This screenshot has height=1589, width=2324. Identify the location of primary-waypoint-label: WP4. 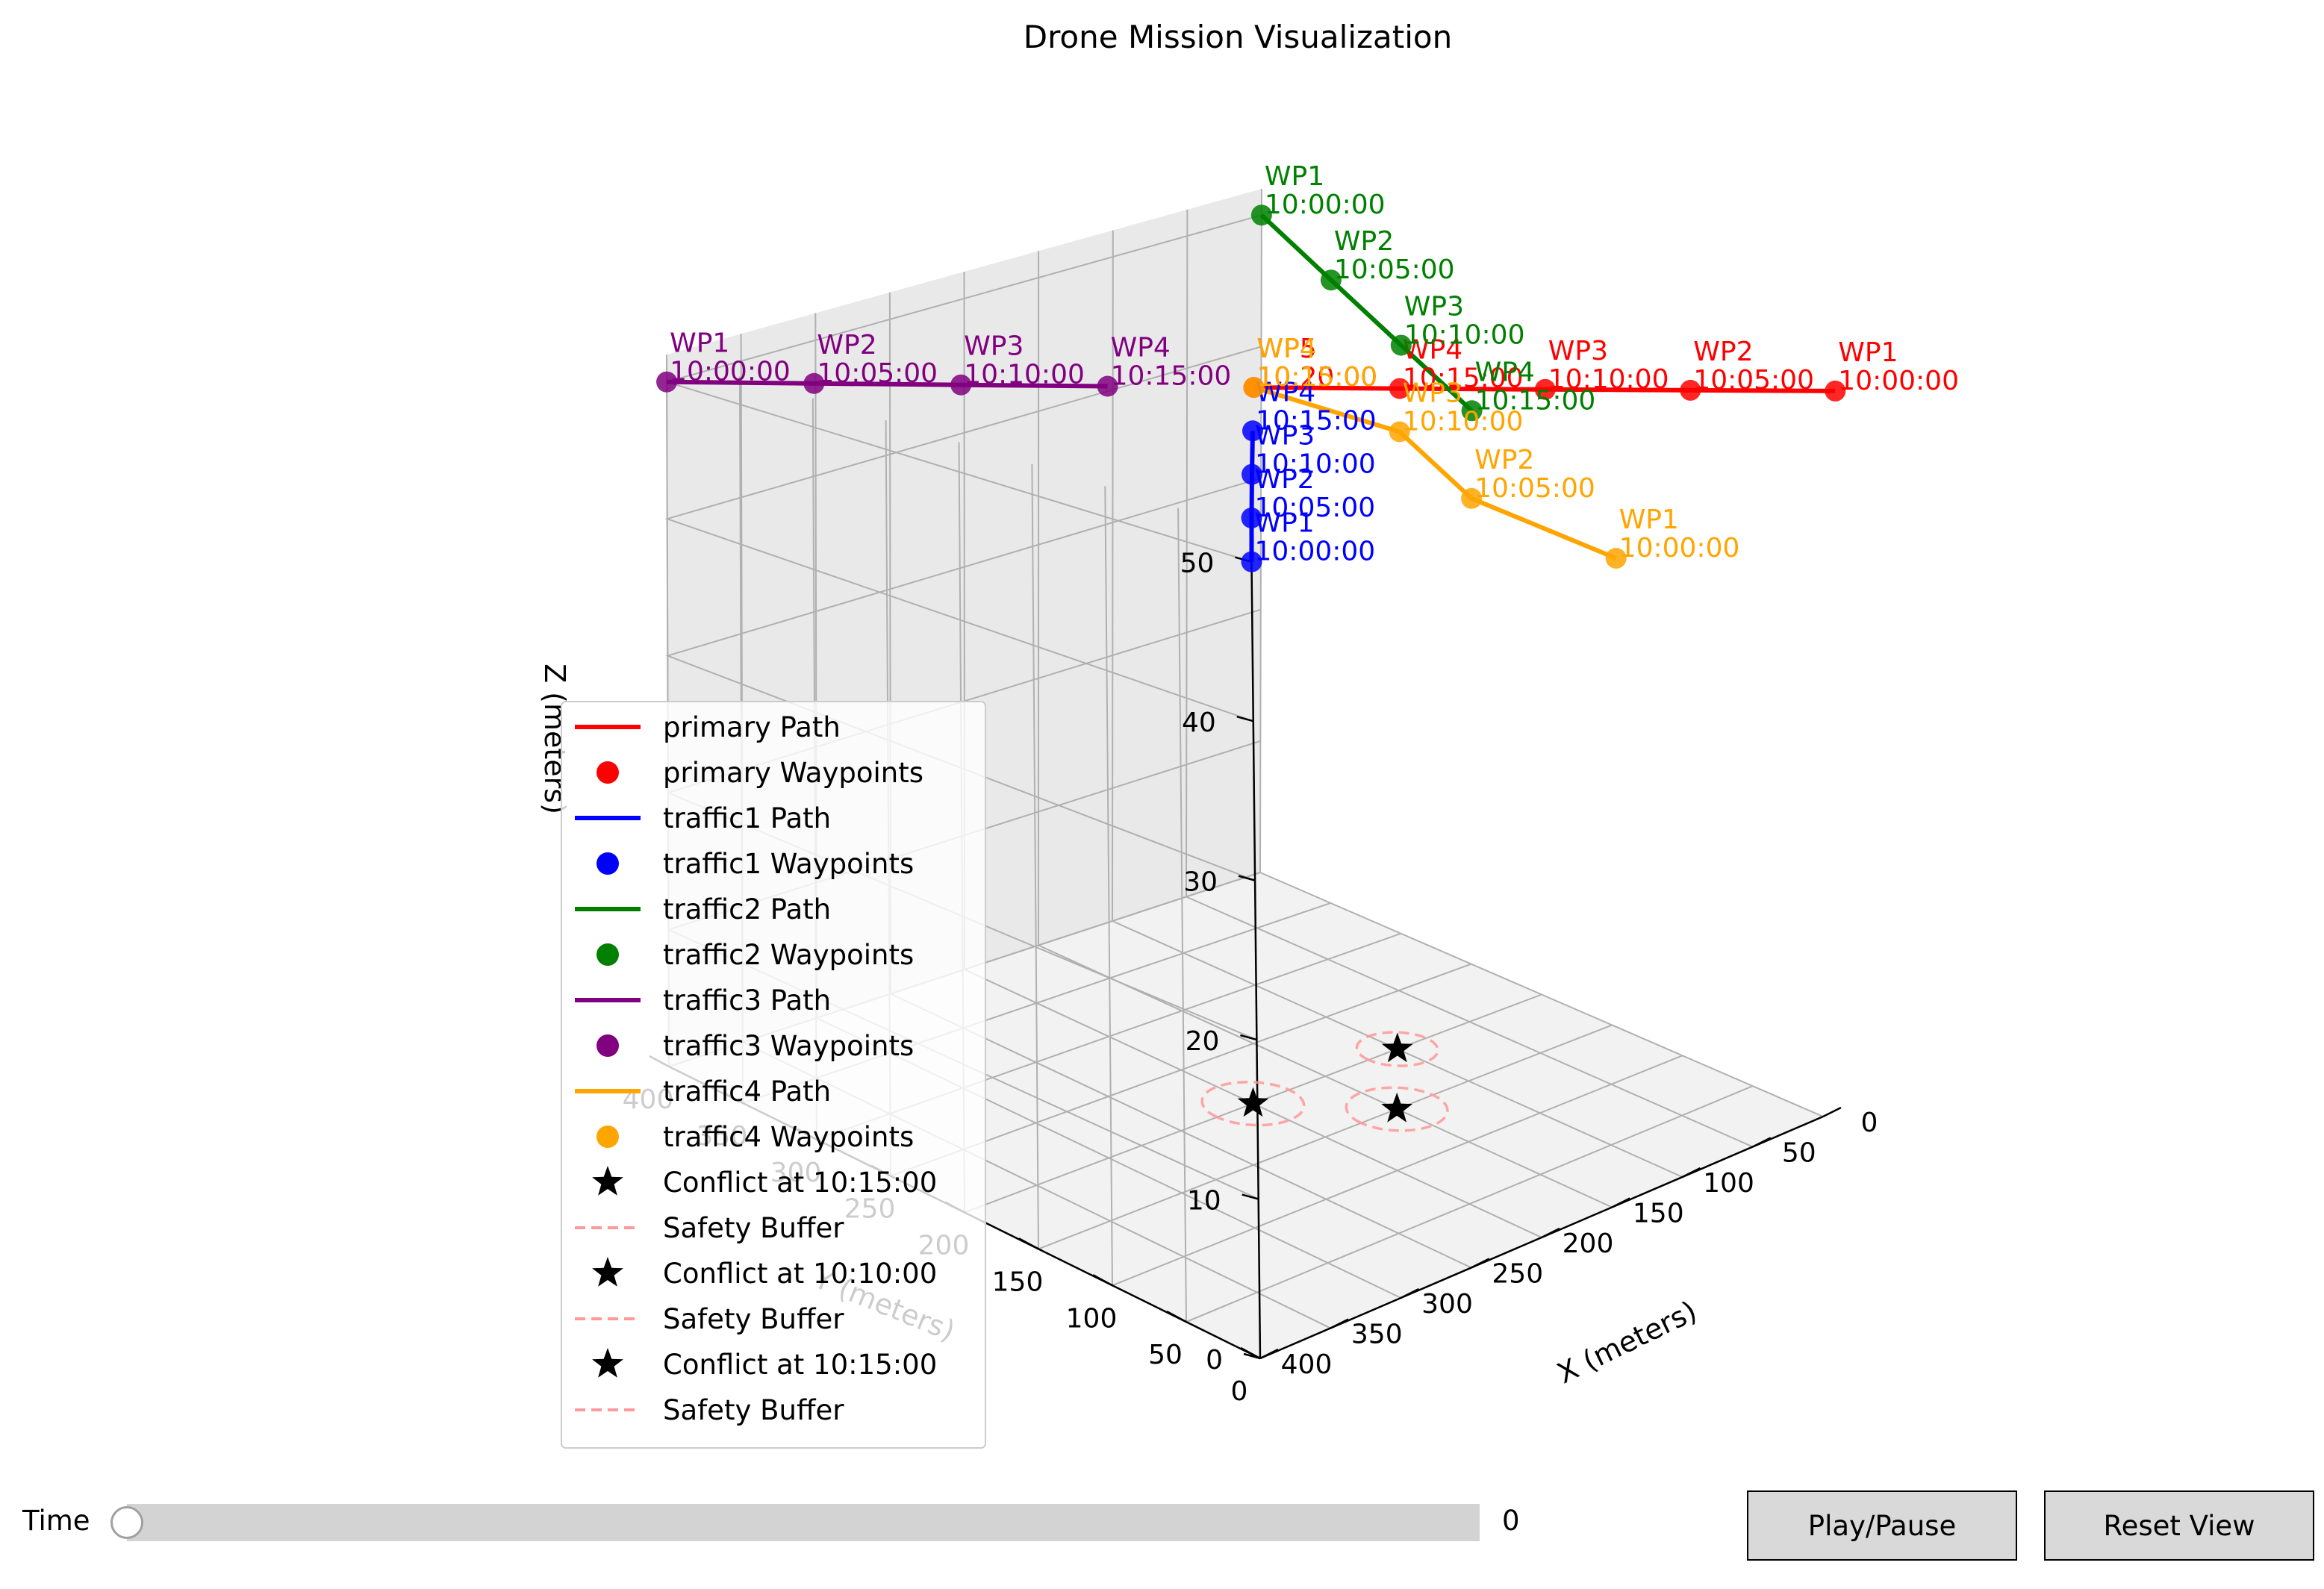
(1432, 351).